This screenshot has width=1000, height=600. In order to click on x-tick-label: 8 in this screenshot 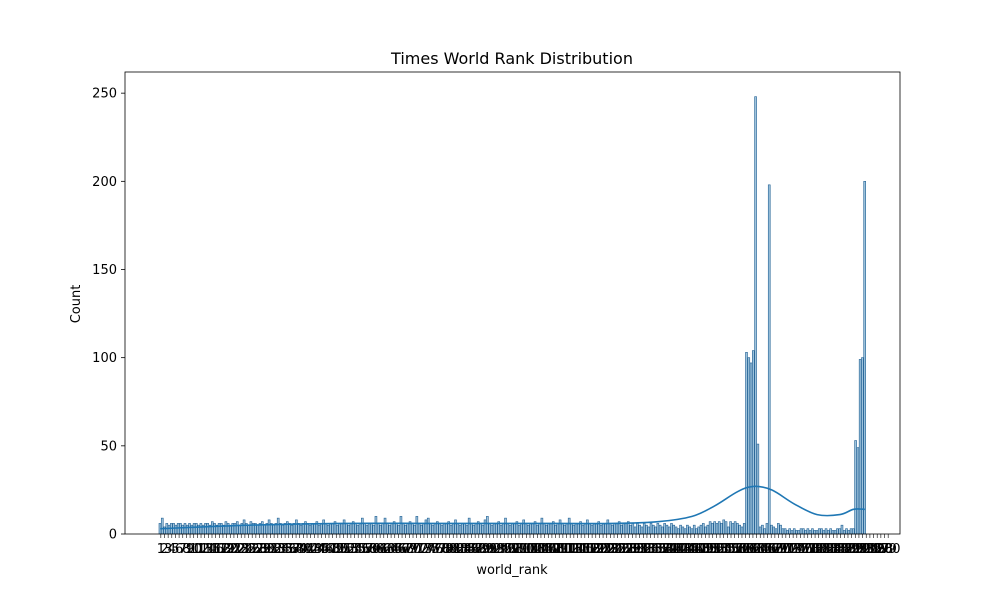, I will do `click(186, 549)`.